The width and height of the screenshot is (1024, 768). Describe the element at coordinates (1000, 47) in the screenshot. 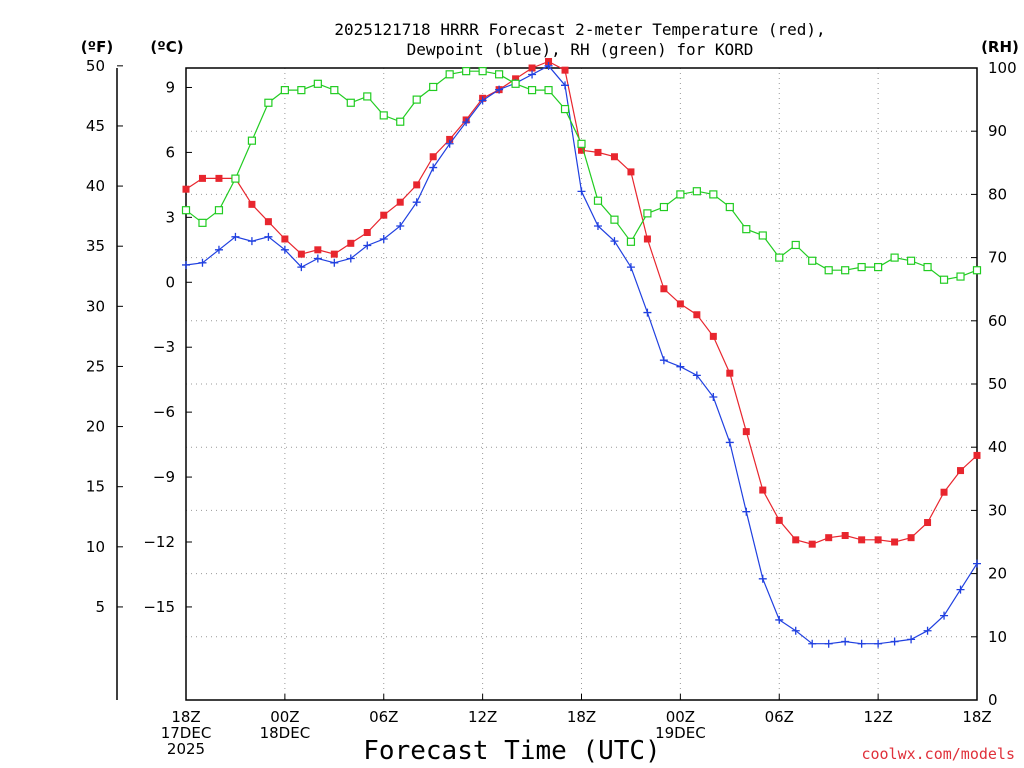

I see `rh-unit-label: (RH)` at that location.